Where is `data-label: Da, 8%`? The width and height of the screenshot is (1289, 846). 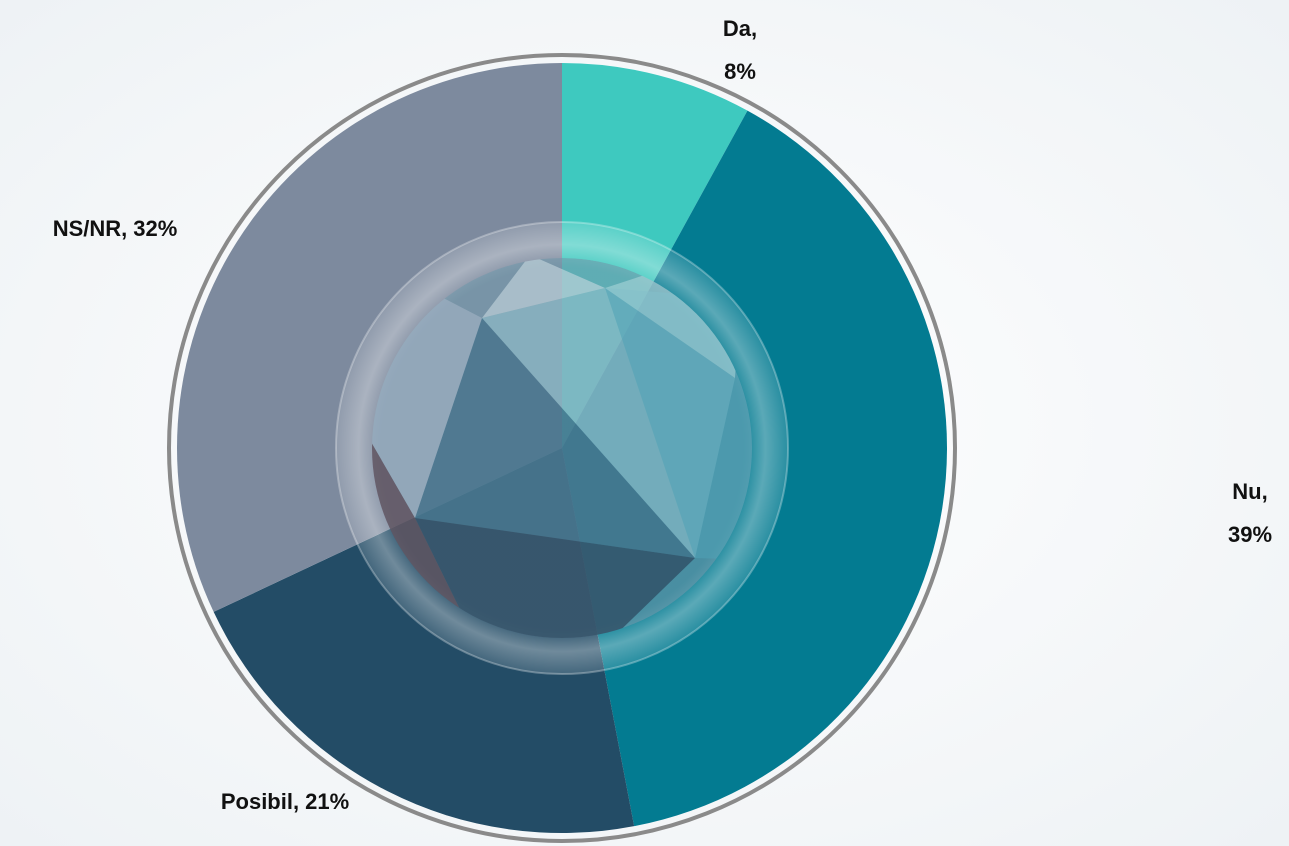
data-label: Da, 8% is located at coordinates (740, 50).